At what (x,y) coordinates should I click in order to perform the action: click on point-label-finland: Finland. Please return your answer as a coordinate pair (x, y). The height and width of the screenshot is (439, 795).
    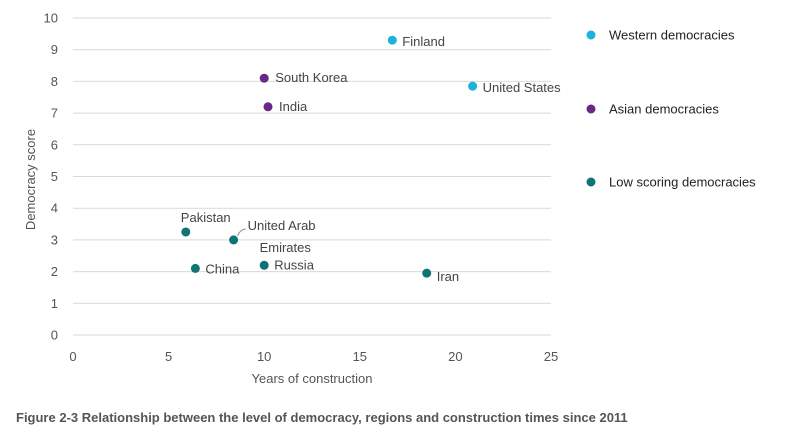
    Looking at the image, I should click on (423, 41).